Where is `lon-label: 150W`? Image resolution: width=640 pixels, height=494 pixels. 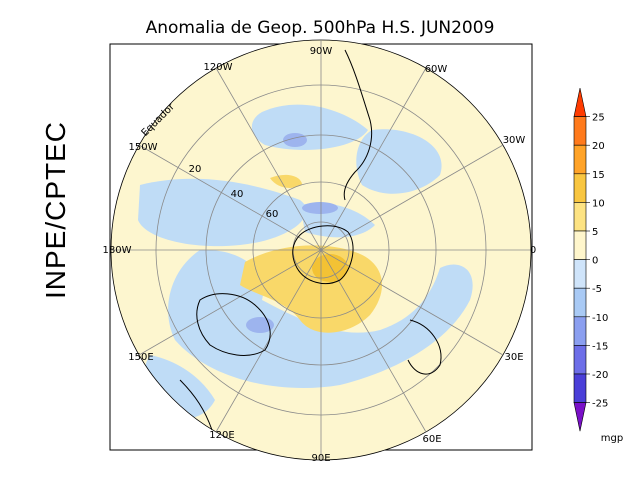
lon-label: 150W is located at coordinates (143, 147).